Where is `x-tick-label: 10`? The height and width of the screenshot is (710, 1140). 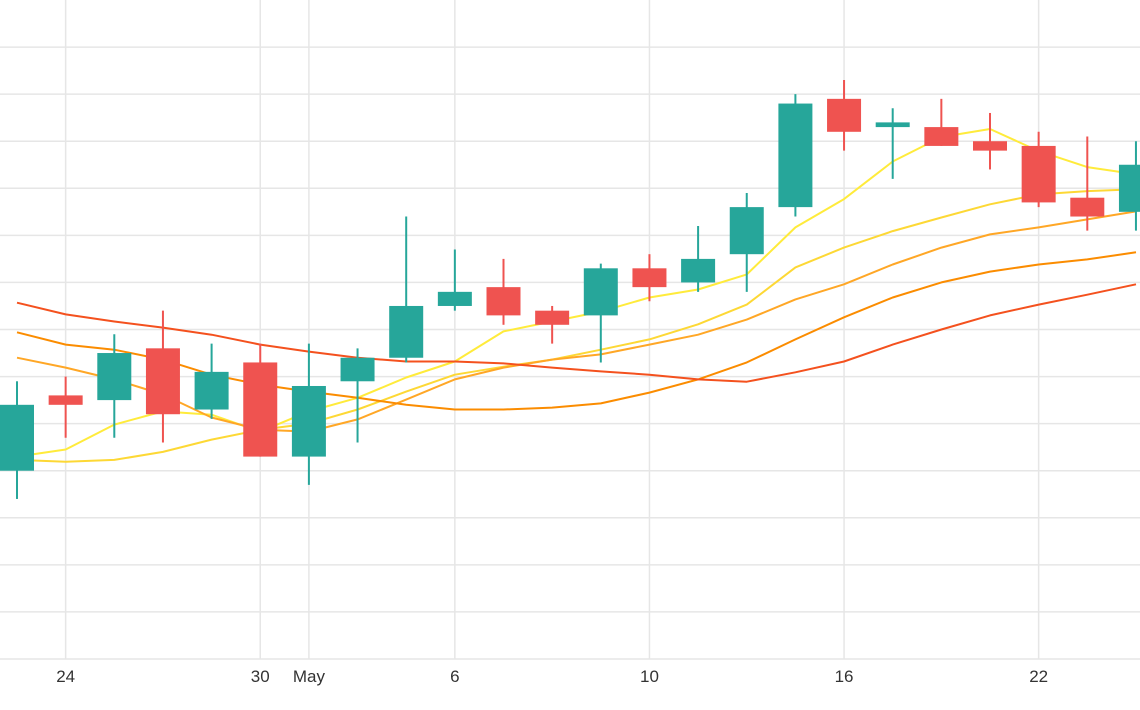 x-tick-label: 10 is located at coordinates (649, 676).